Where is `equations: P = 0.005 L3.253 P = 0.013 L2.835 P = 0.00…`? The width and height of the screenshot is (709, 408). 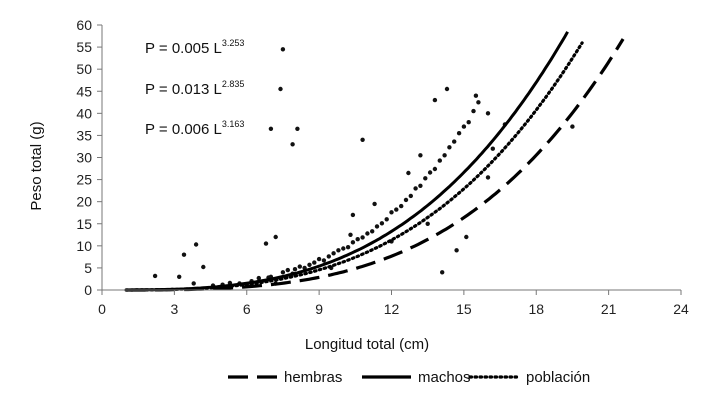
equations: P = 0.005 L3.253 P = 0.013 L2.835 P = 0.00… is located at coordinates (194, 88).